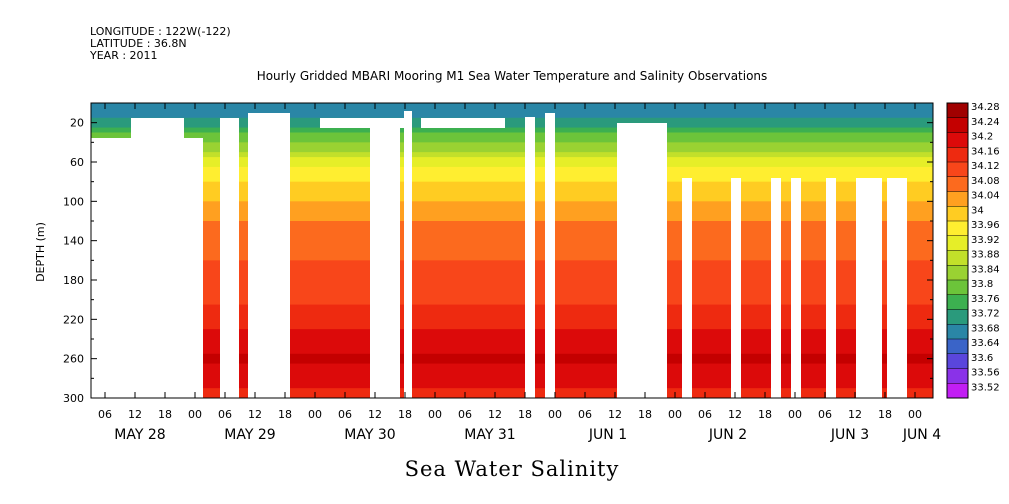  Describe the element at coordinates (985, 225) in the screenshot. I see `colorbar-label: 33.96` at that location.